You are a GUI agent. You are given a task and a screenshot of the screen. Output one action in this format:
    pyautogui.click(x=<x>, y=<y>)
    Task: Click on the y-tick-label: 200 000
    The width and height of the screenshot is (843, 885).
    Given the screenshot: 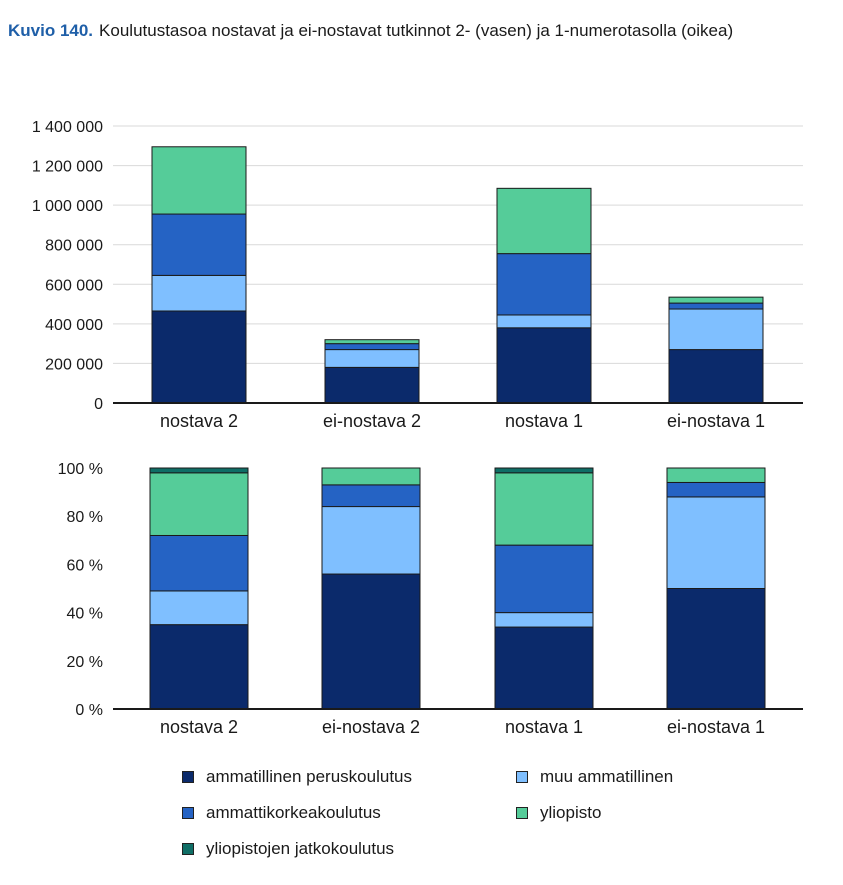 What is the action you would take?
    pyautogui.click(x=74, y=364)
    